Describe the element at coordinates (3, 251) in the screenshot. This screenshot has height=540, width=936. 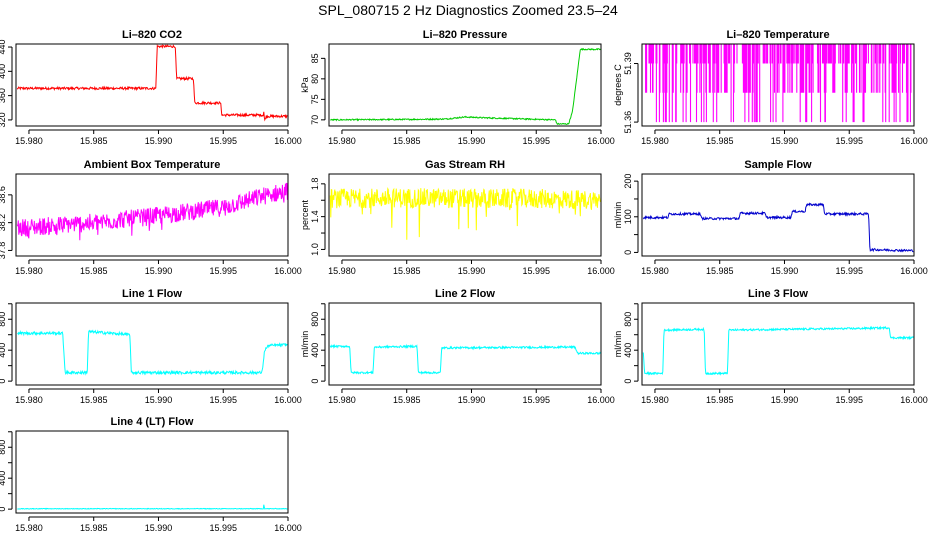
I see `y-tick-label: 37.8` at that location.